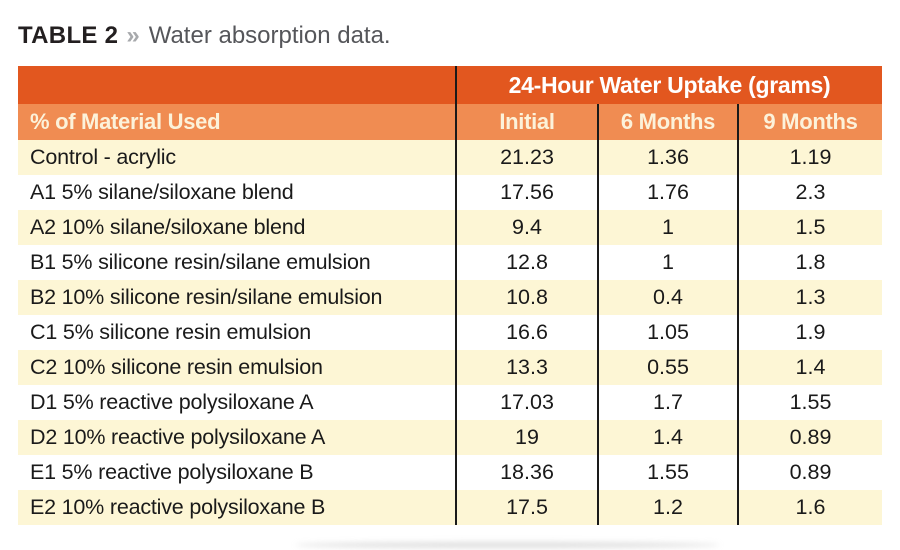 The image size is (900, 550). Describe the element at coordinates (668, 85) in the screenshot. I see `group-header-label: 24-Hour Water Uptake (grams)` at that location.